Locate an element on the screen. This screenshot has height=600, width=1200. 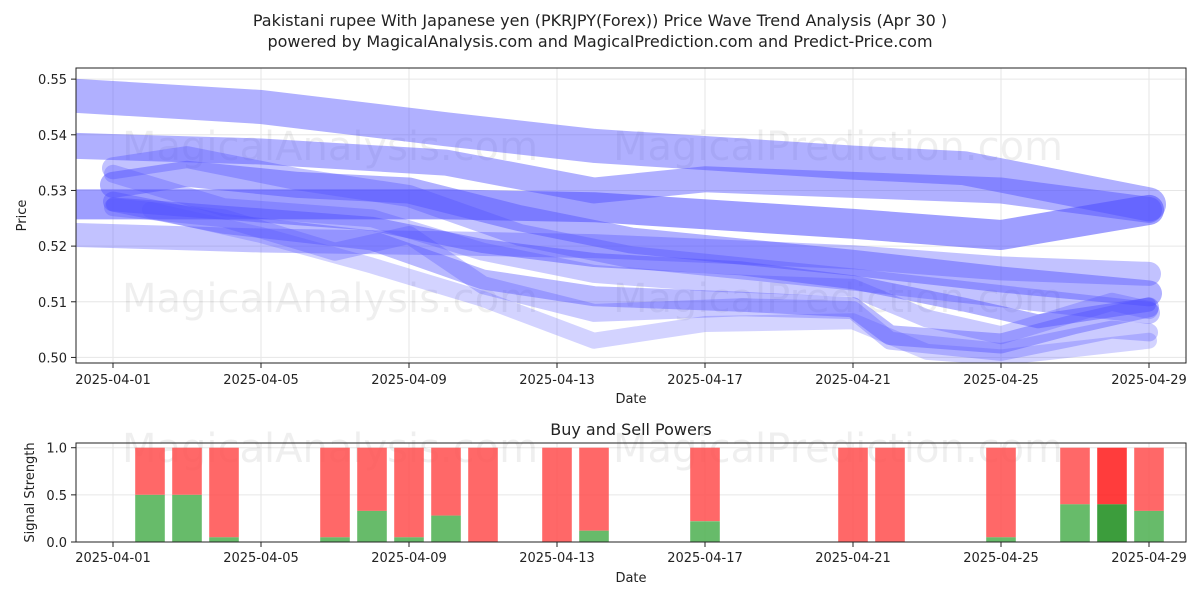
y-tick-label: 0.5 is located at coordinates (56, 496).